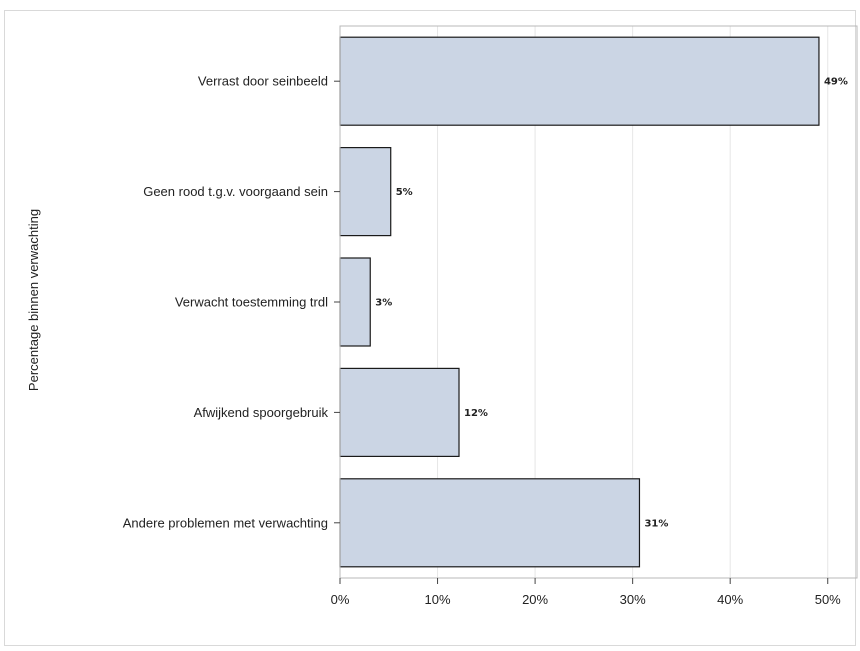 The width and height of the screenshot is (860, 651). I want to click on x-tick-label: 30%, so click(633, 599).